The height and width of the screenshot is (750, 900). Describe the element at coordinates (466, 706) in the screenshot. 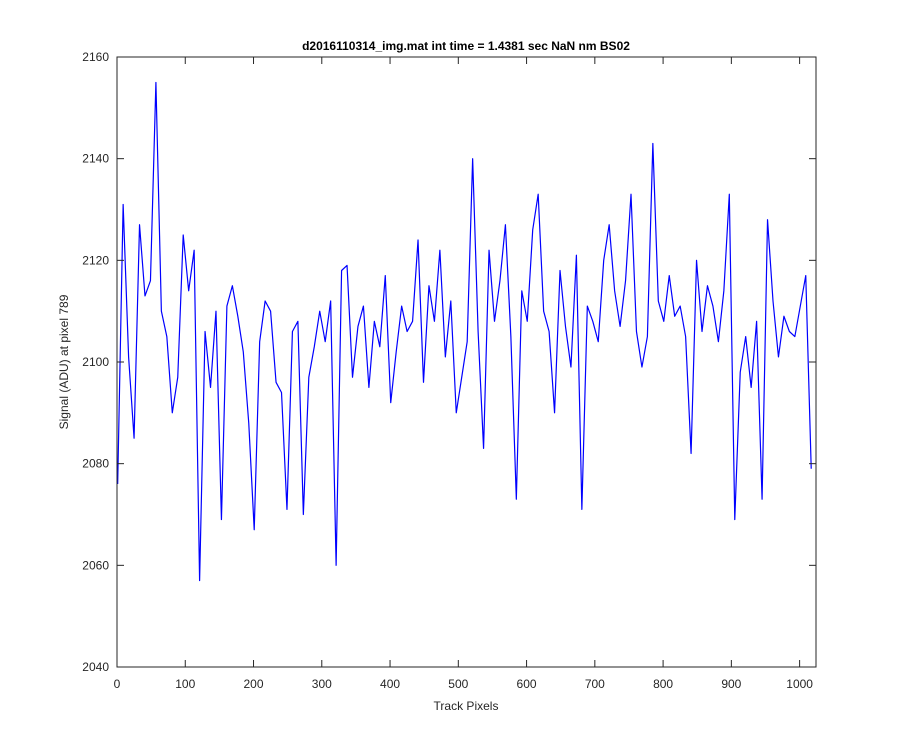

I see `x-axis-title: Track Pixels` at that location.